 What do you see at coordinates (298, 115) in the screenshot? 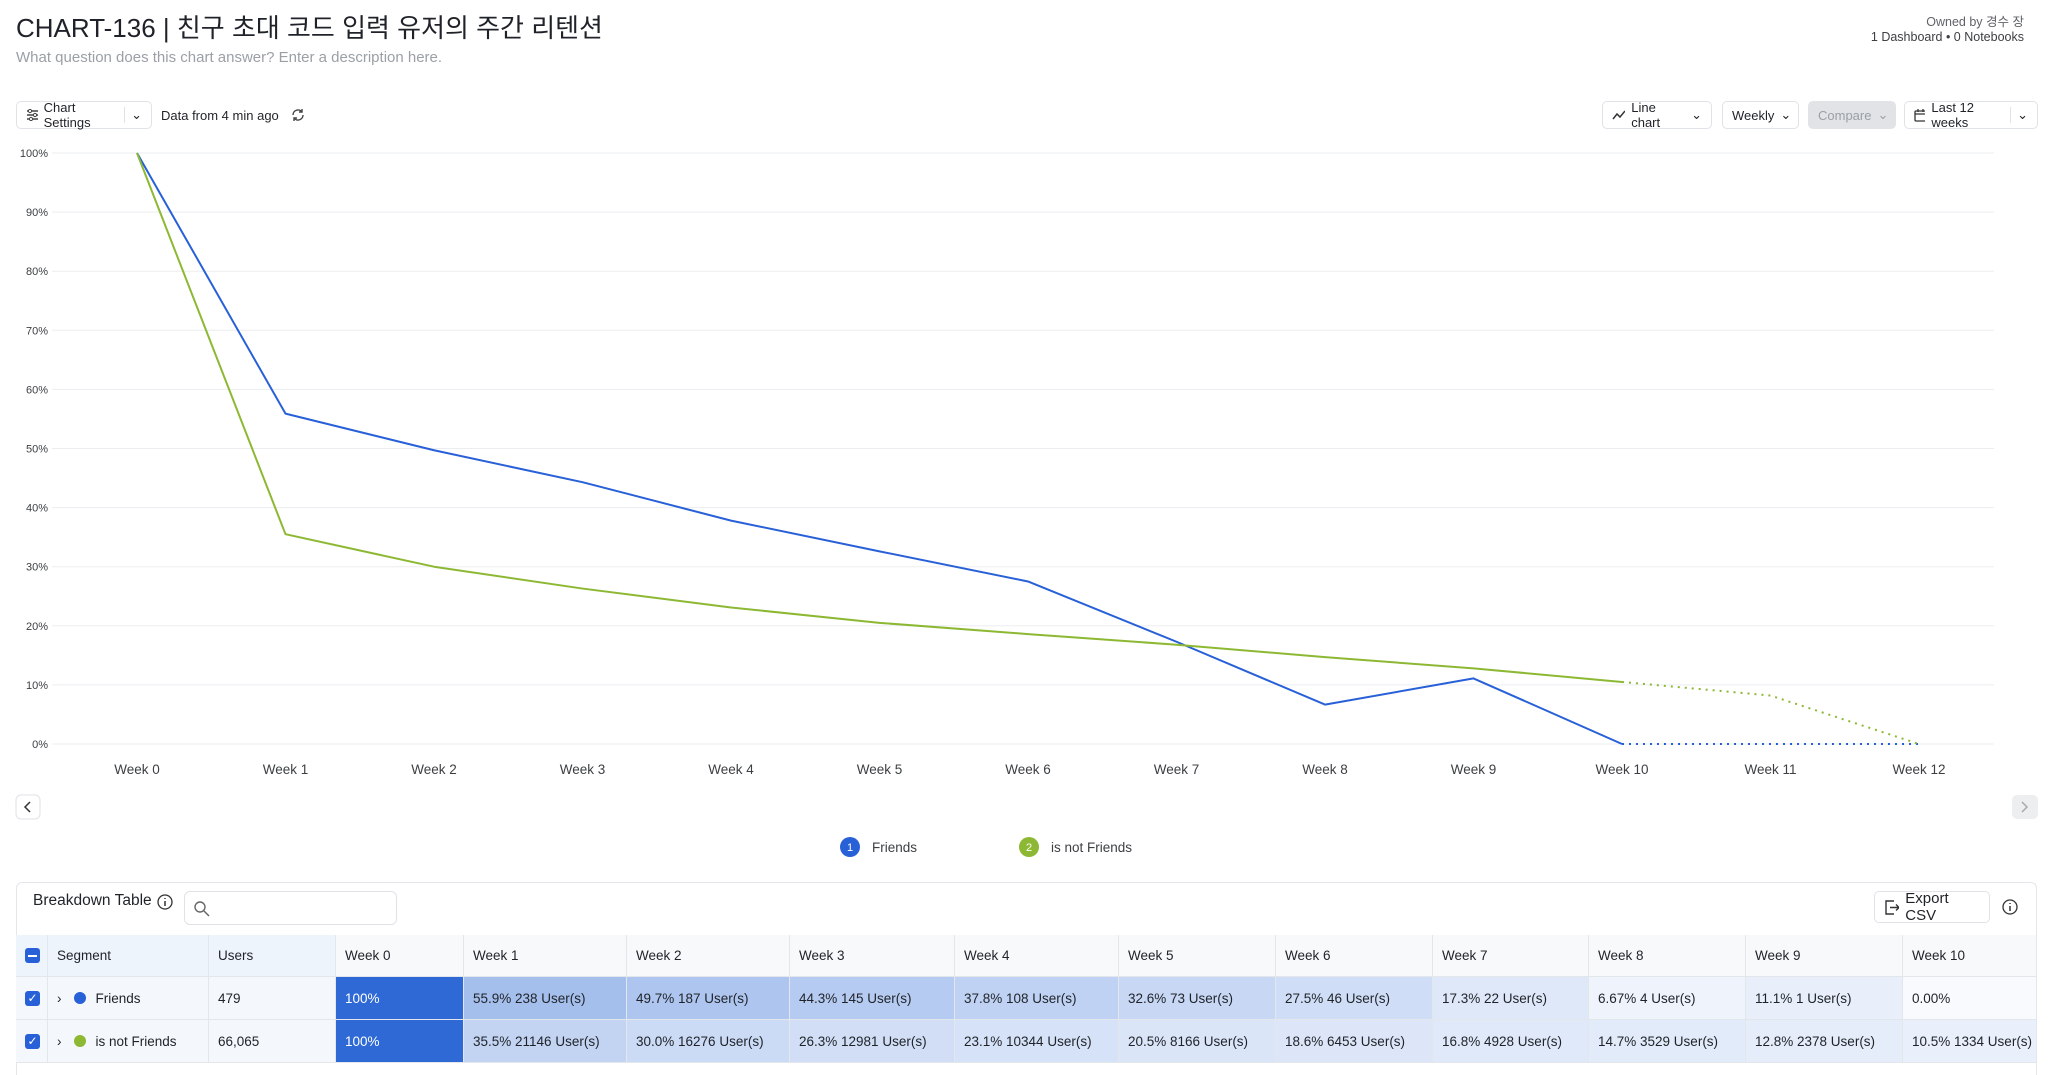
I see `refresh-icon` at bounding box center [298, 115].